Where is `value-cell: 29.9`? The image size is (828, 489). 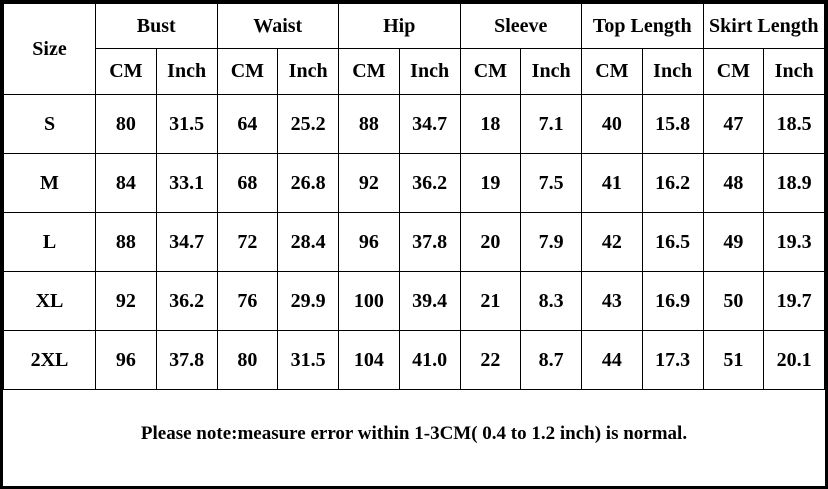 value-cell: 29.9 is located at coordinates (308, 301).